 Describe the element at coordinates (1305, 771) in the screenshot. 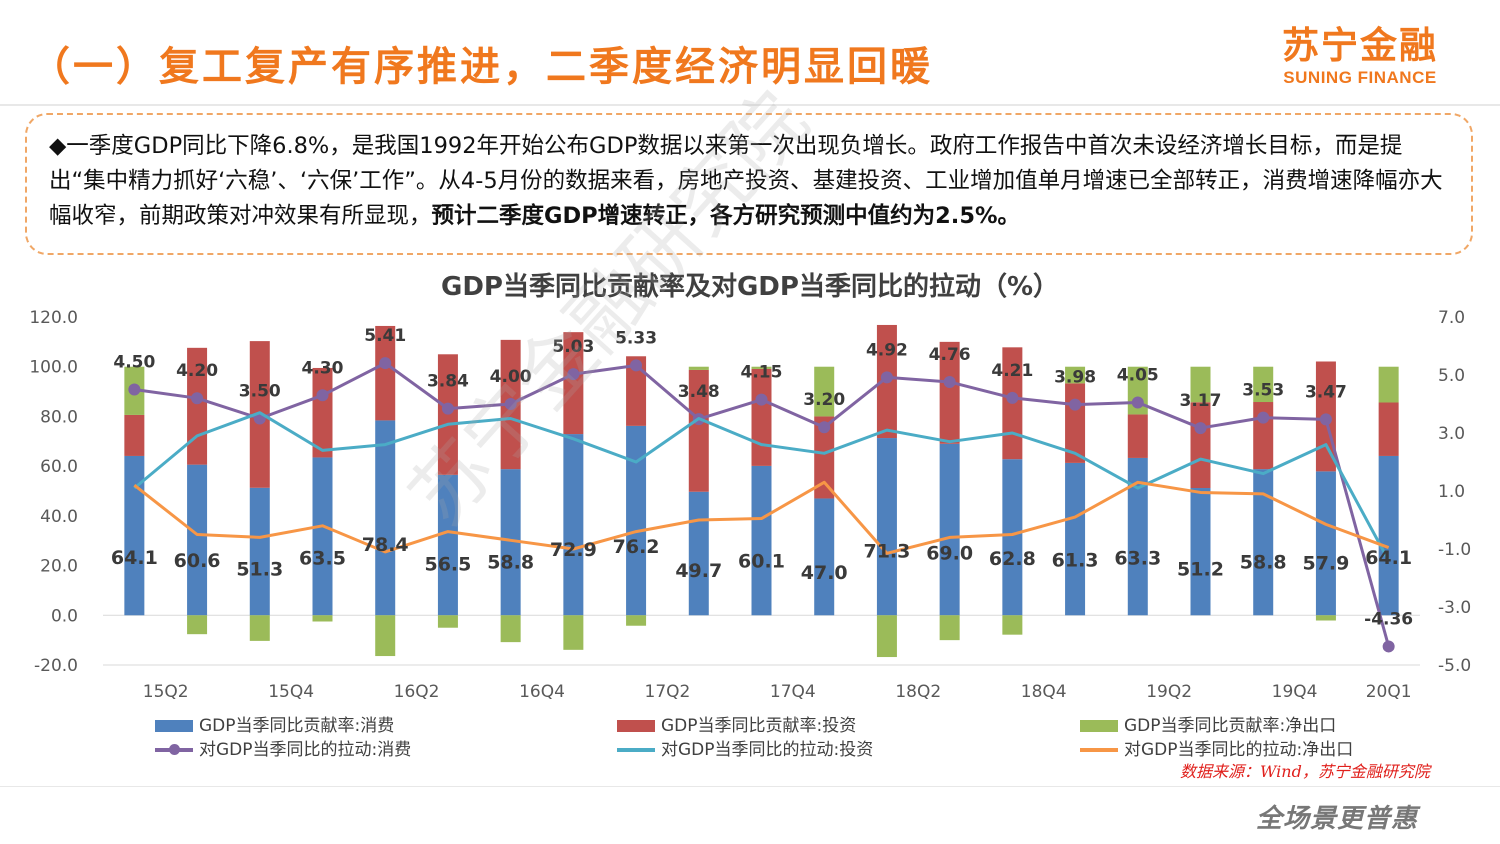

I see `source-note: 数据来源：Wind，苏宁金融研究院` at that location.